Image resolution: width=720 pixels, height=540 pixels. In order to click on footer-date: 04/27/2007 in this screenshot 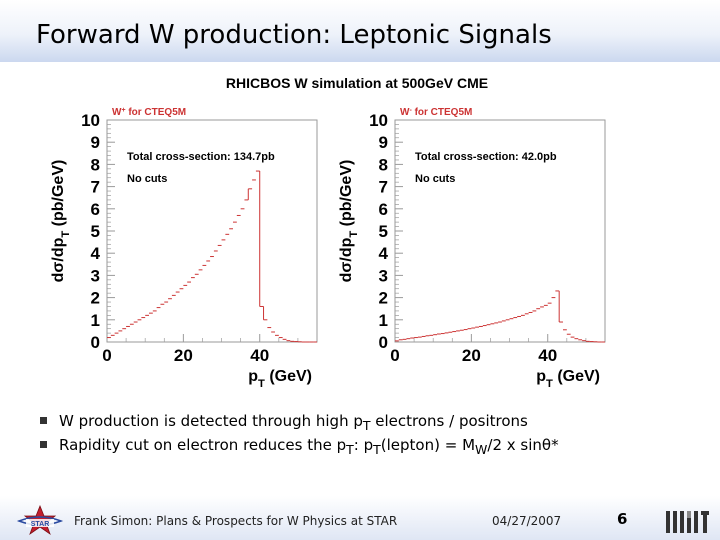, I will do `click(527, 521)`.